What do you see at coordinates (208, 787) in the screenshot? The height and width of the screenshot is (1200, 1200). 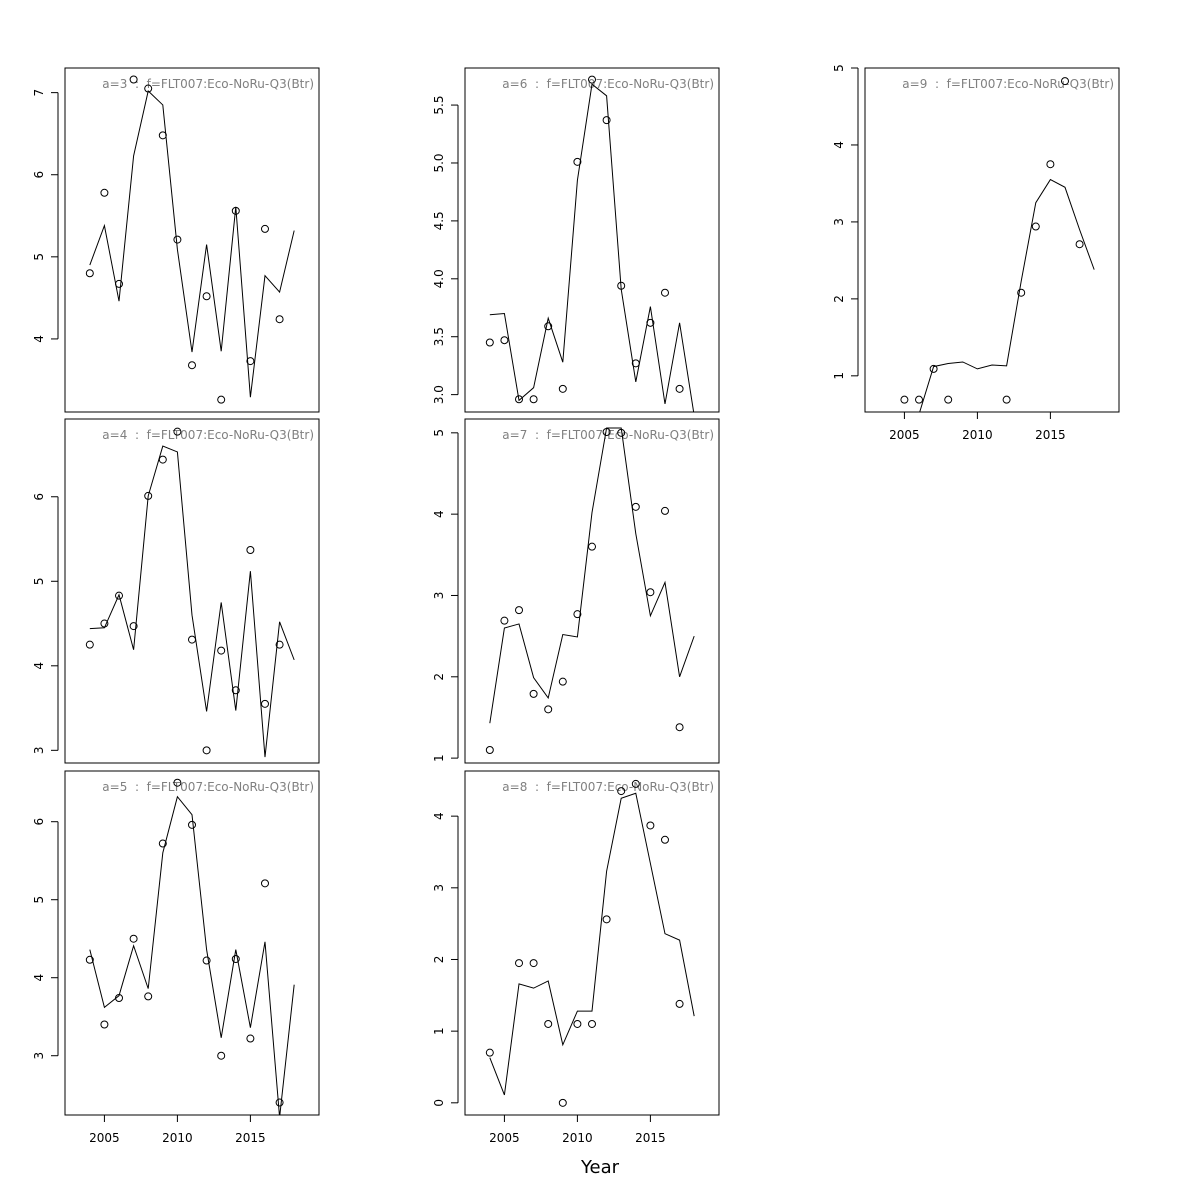 I see `panel-title: a=5 : f=FLT007:Eco-NoRu-Q3(Btr)` at bounding box center [208, 787].